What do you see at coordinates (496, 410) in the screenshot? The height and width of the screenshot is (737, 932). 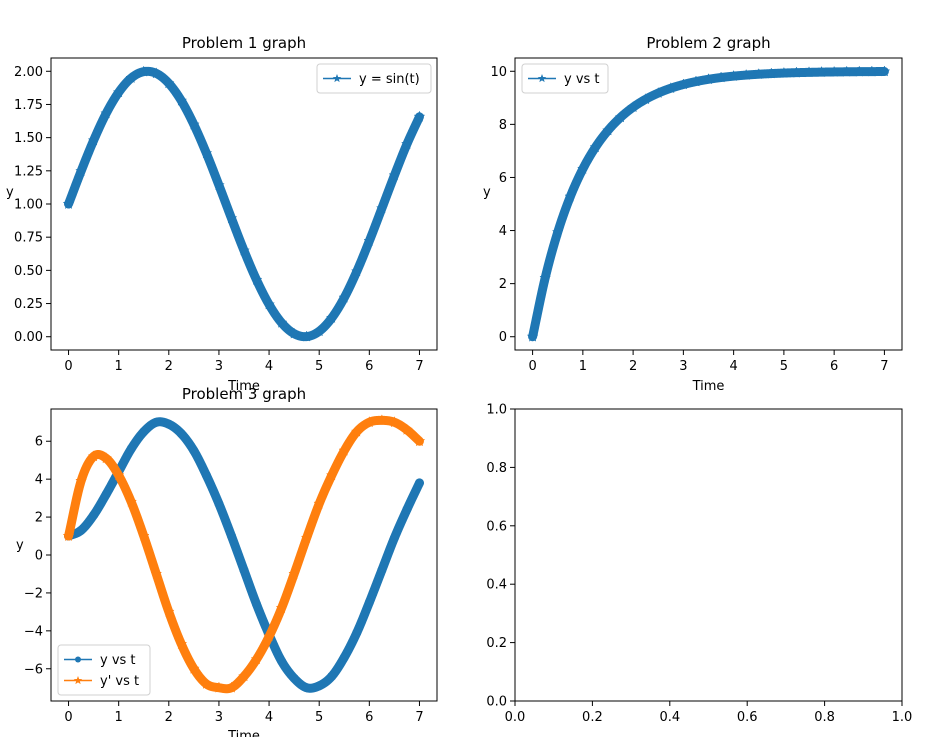 I see `y-tick-label: 1.0` at bounding box center [496, 410].